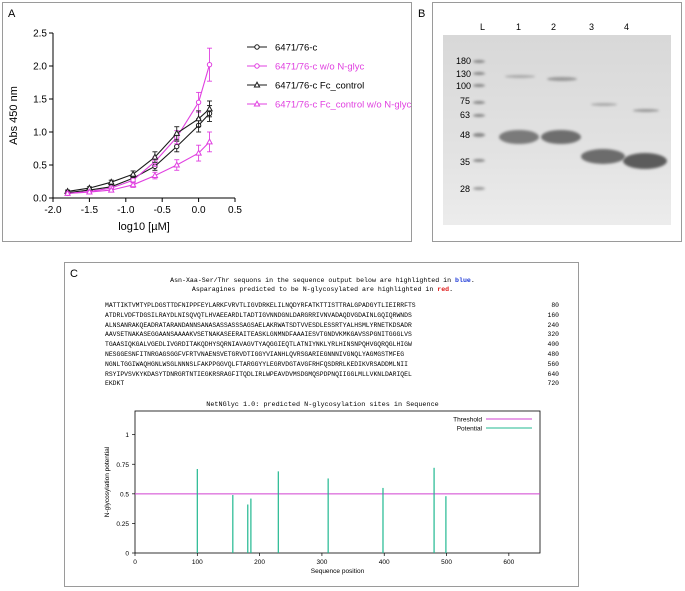 The height and width of the screenshot is (591, 685). Describe the element at coordinates (235, 210) in the screenshot. I see `x-tick-label: 0.5` at that location.